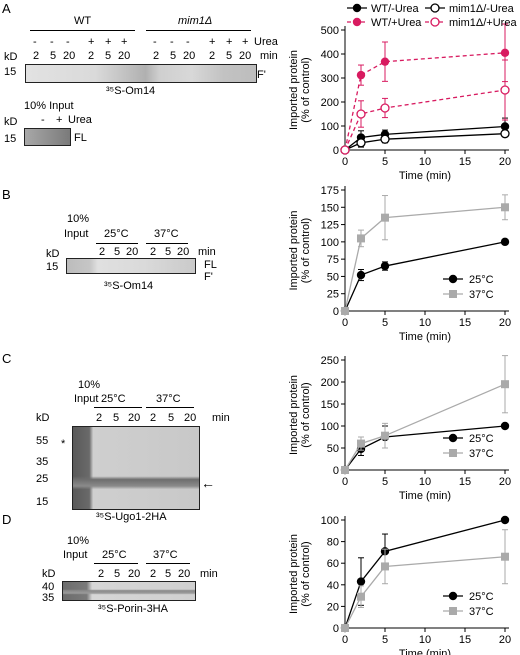 The image size is (520, 655). Describe the element at coordinates (7, 358) in the screenshot. I see `panel-label-c: C` at that location.